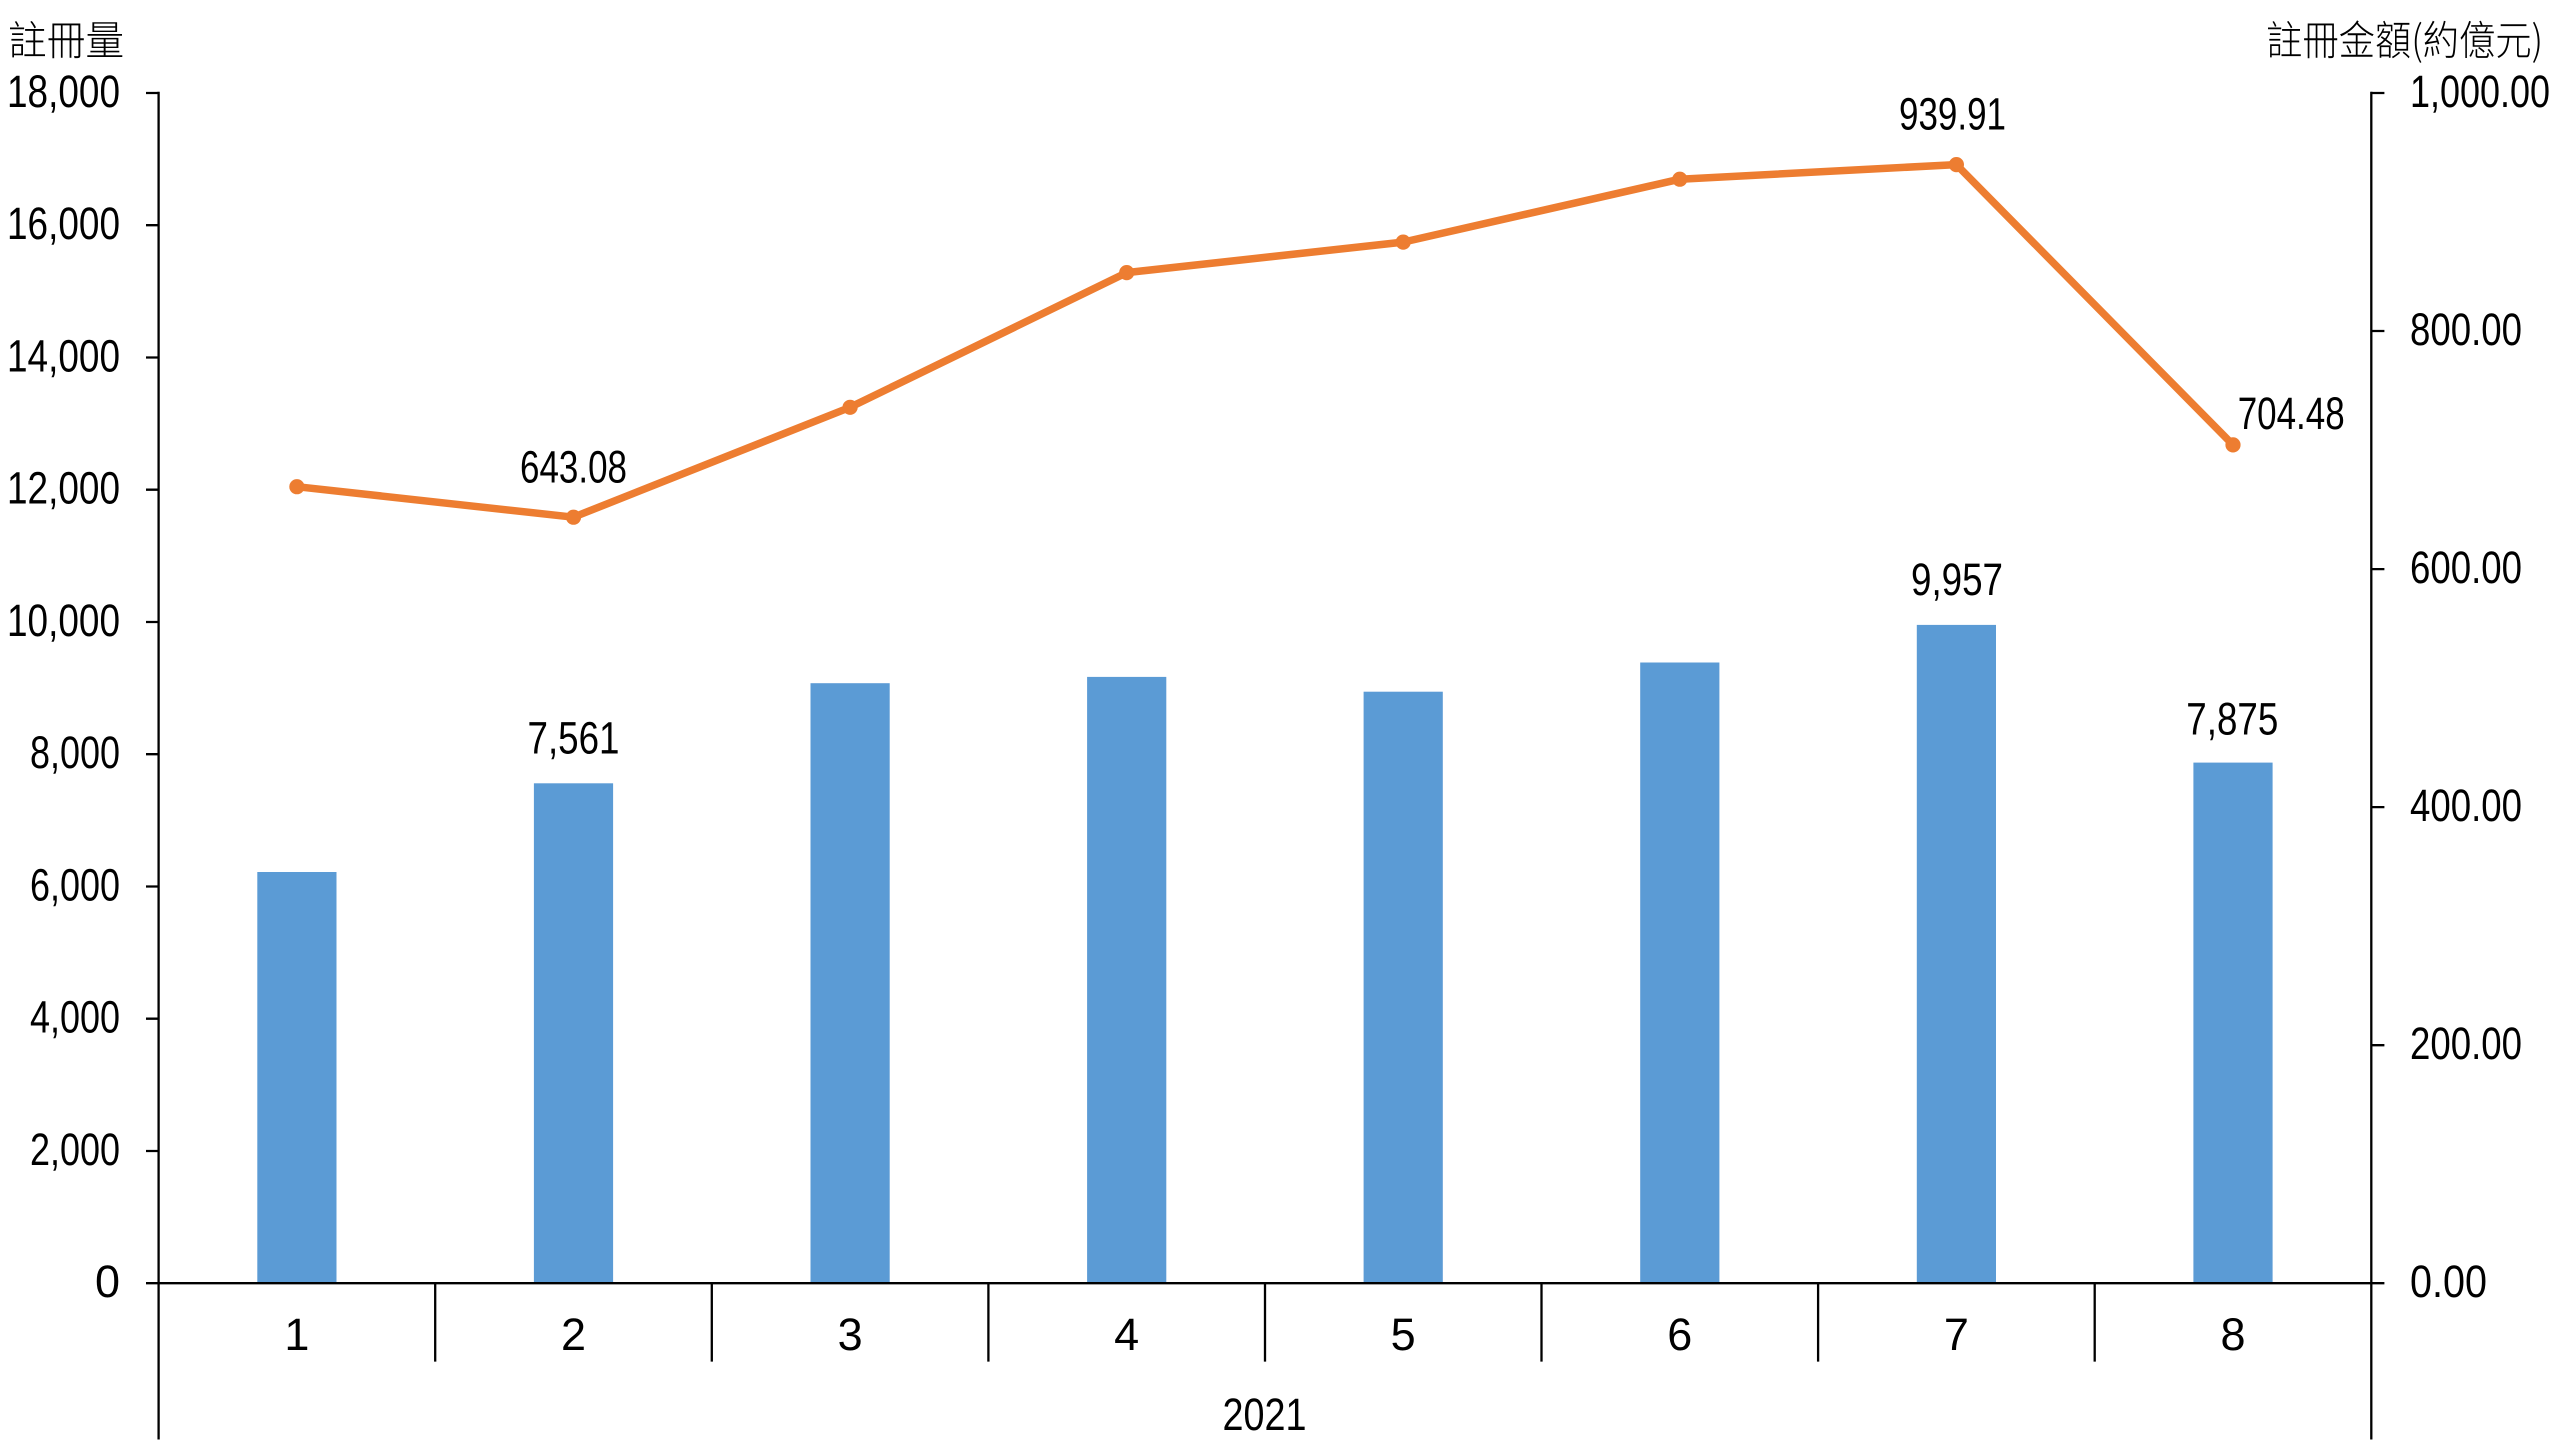 The width and height of the screenshot is (2560, 1440). What do you see at coordinates (63, 223) in the screenshot?
I see `svg-text: 16,000` at bounding box center [63, 223].